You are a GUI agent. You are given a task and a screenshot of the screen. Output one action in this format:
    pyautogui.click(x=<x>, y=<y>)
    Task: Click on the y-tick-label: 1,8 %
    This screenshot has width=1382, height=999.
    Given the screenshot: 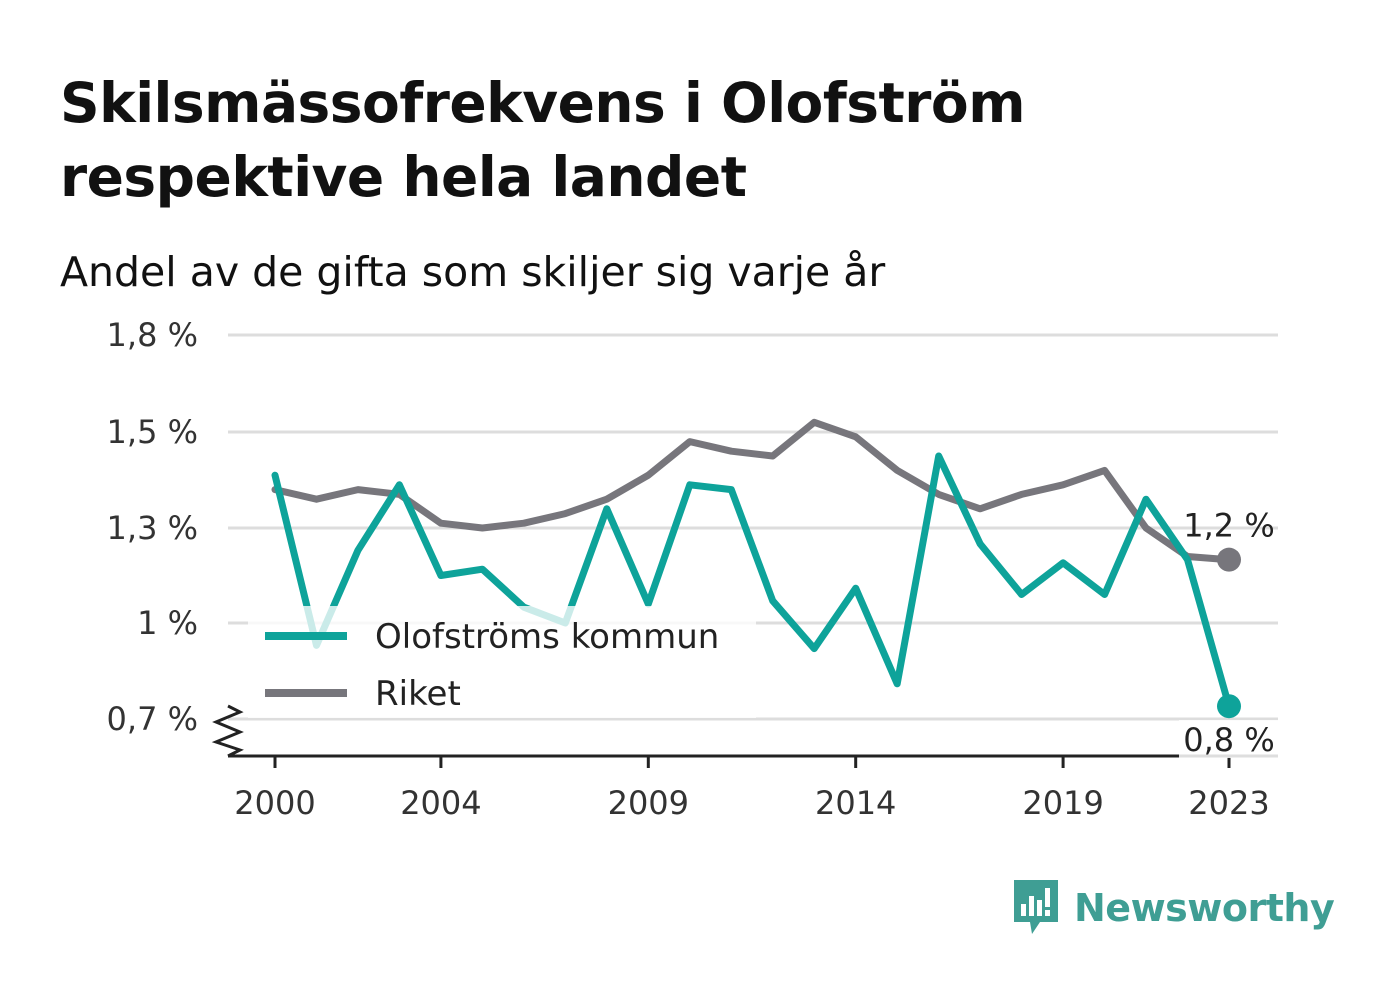 What is the action you would take?
    pyautogui.click(x=152, y=335)
    